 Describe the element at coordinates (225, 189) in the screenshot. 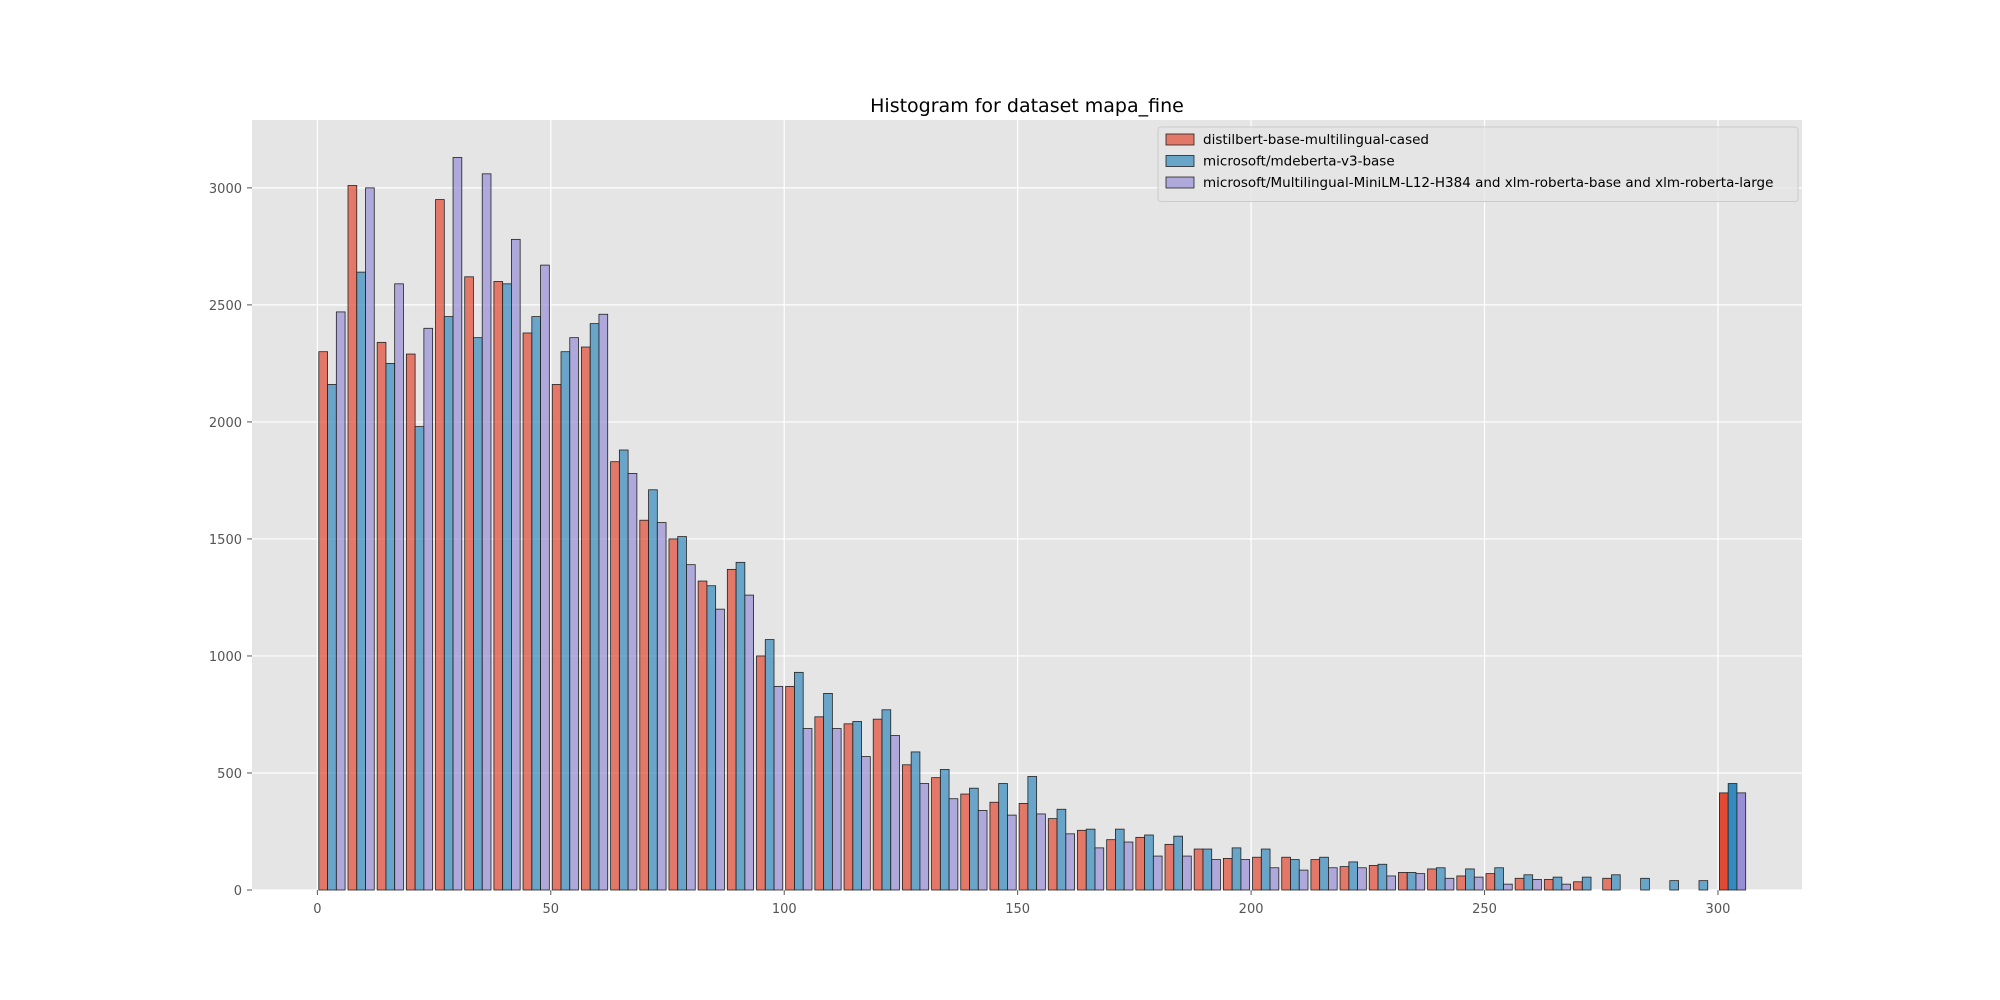

I see `y-tick-label: 3000` at that location.